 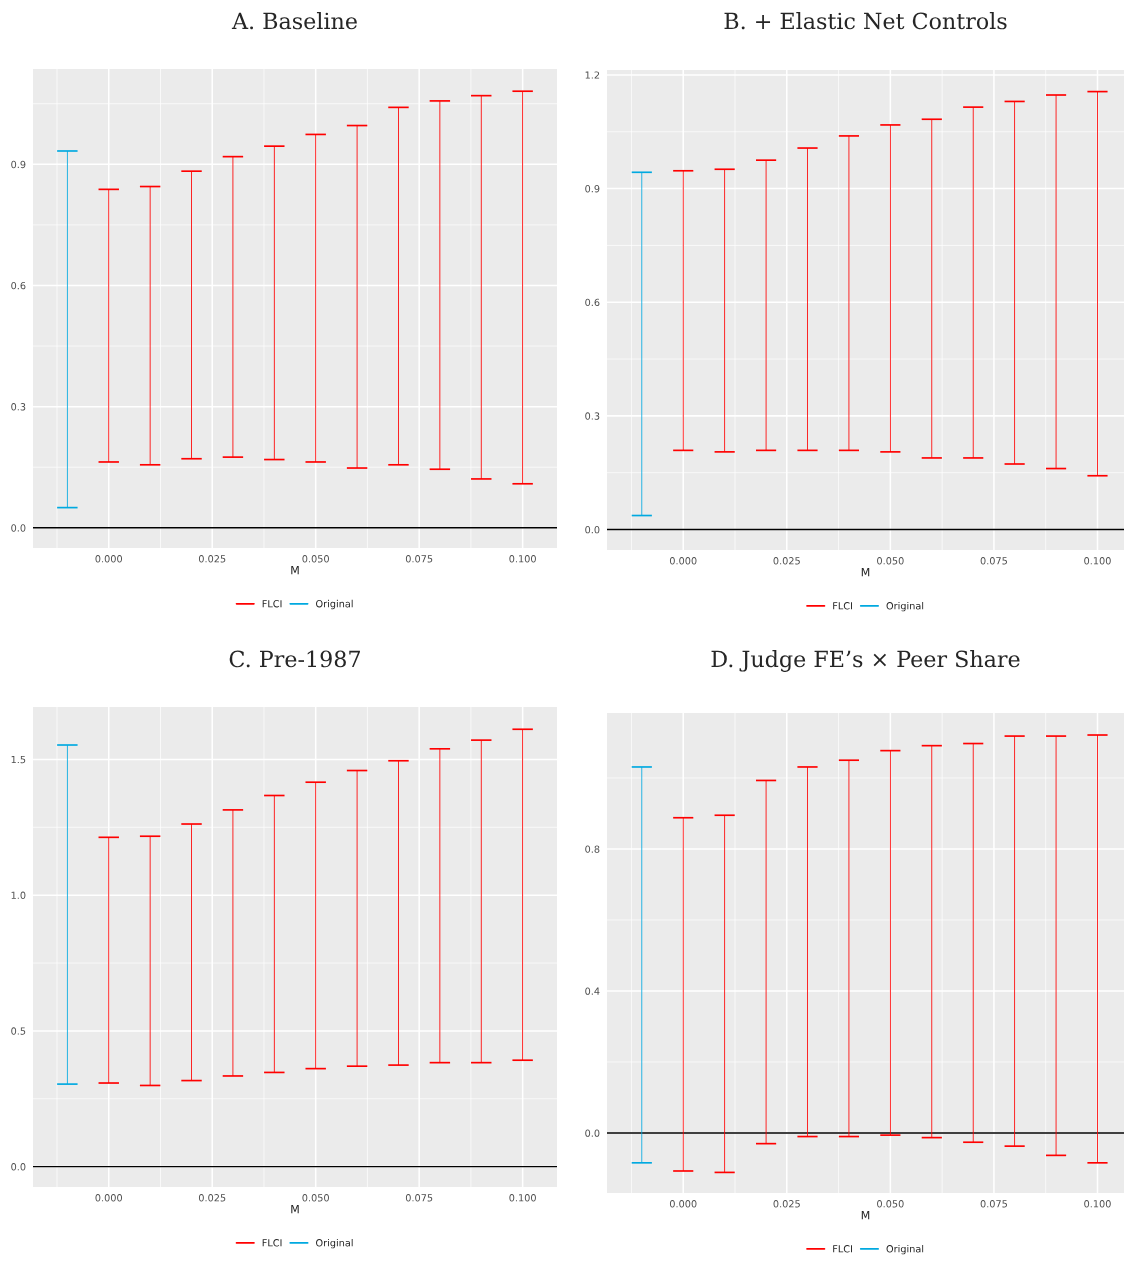 I want to click on chart-title: A. Baseline, so click(x=294, y=21).